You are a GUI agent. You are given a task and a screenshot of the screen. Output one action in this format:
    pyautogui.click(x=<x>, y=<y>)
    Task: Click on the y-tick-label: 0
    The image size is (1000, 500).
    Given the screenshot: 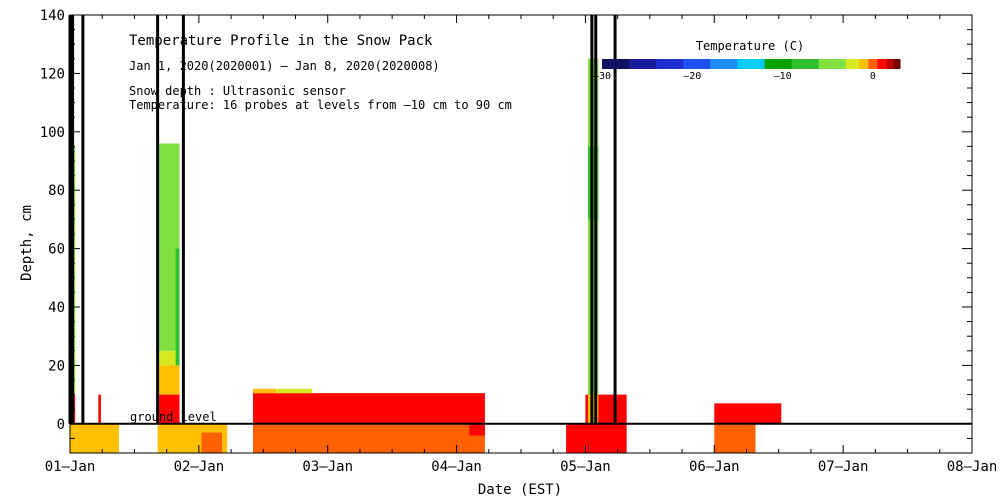 What is the action you would take?
    pyautogui.click(x=61, y=425)
    